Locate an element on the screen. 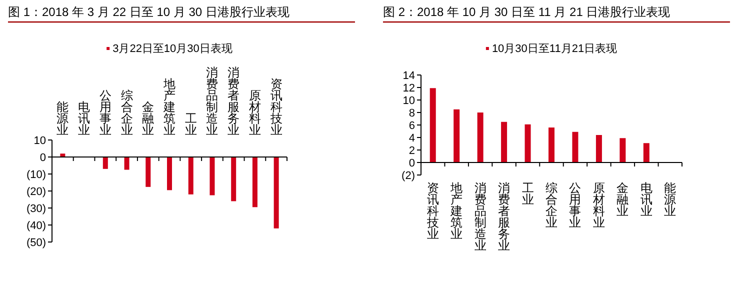 This screenshot has height=287, width=731. y-tick-label: (20) is located at coordinates (36, 192).